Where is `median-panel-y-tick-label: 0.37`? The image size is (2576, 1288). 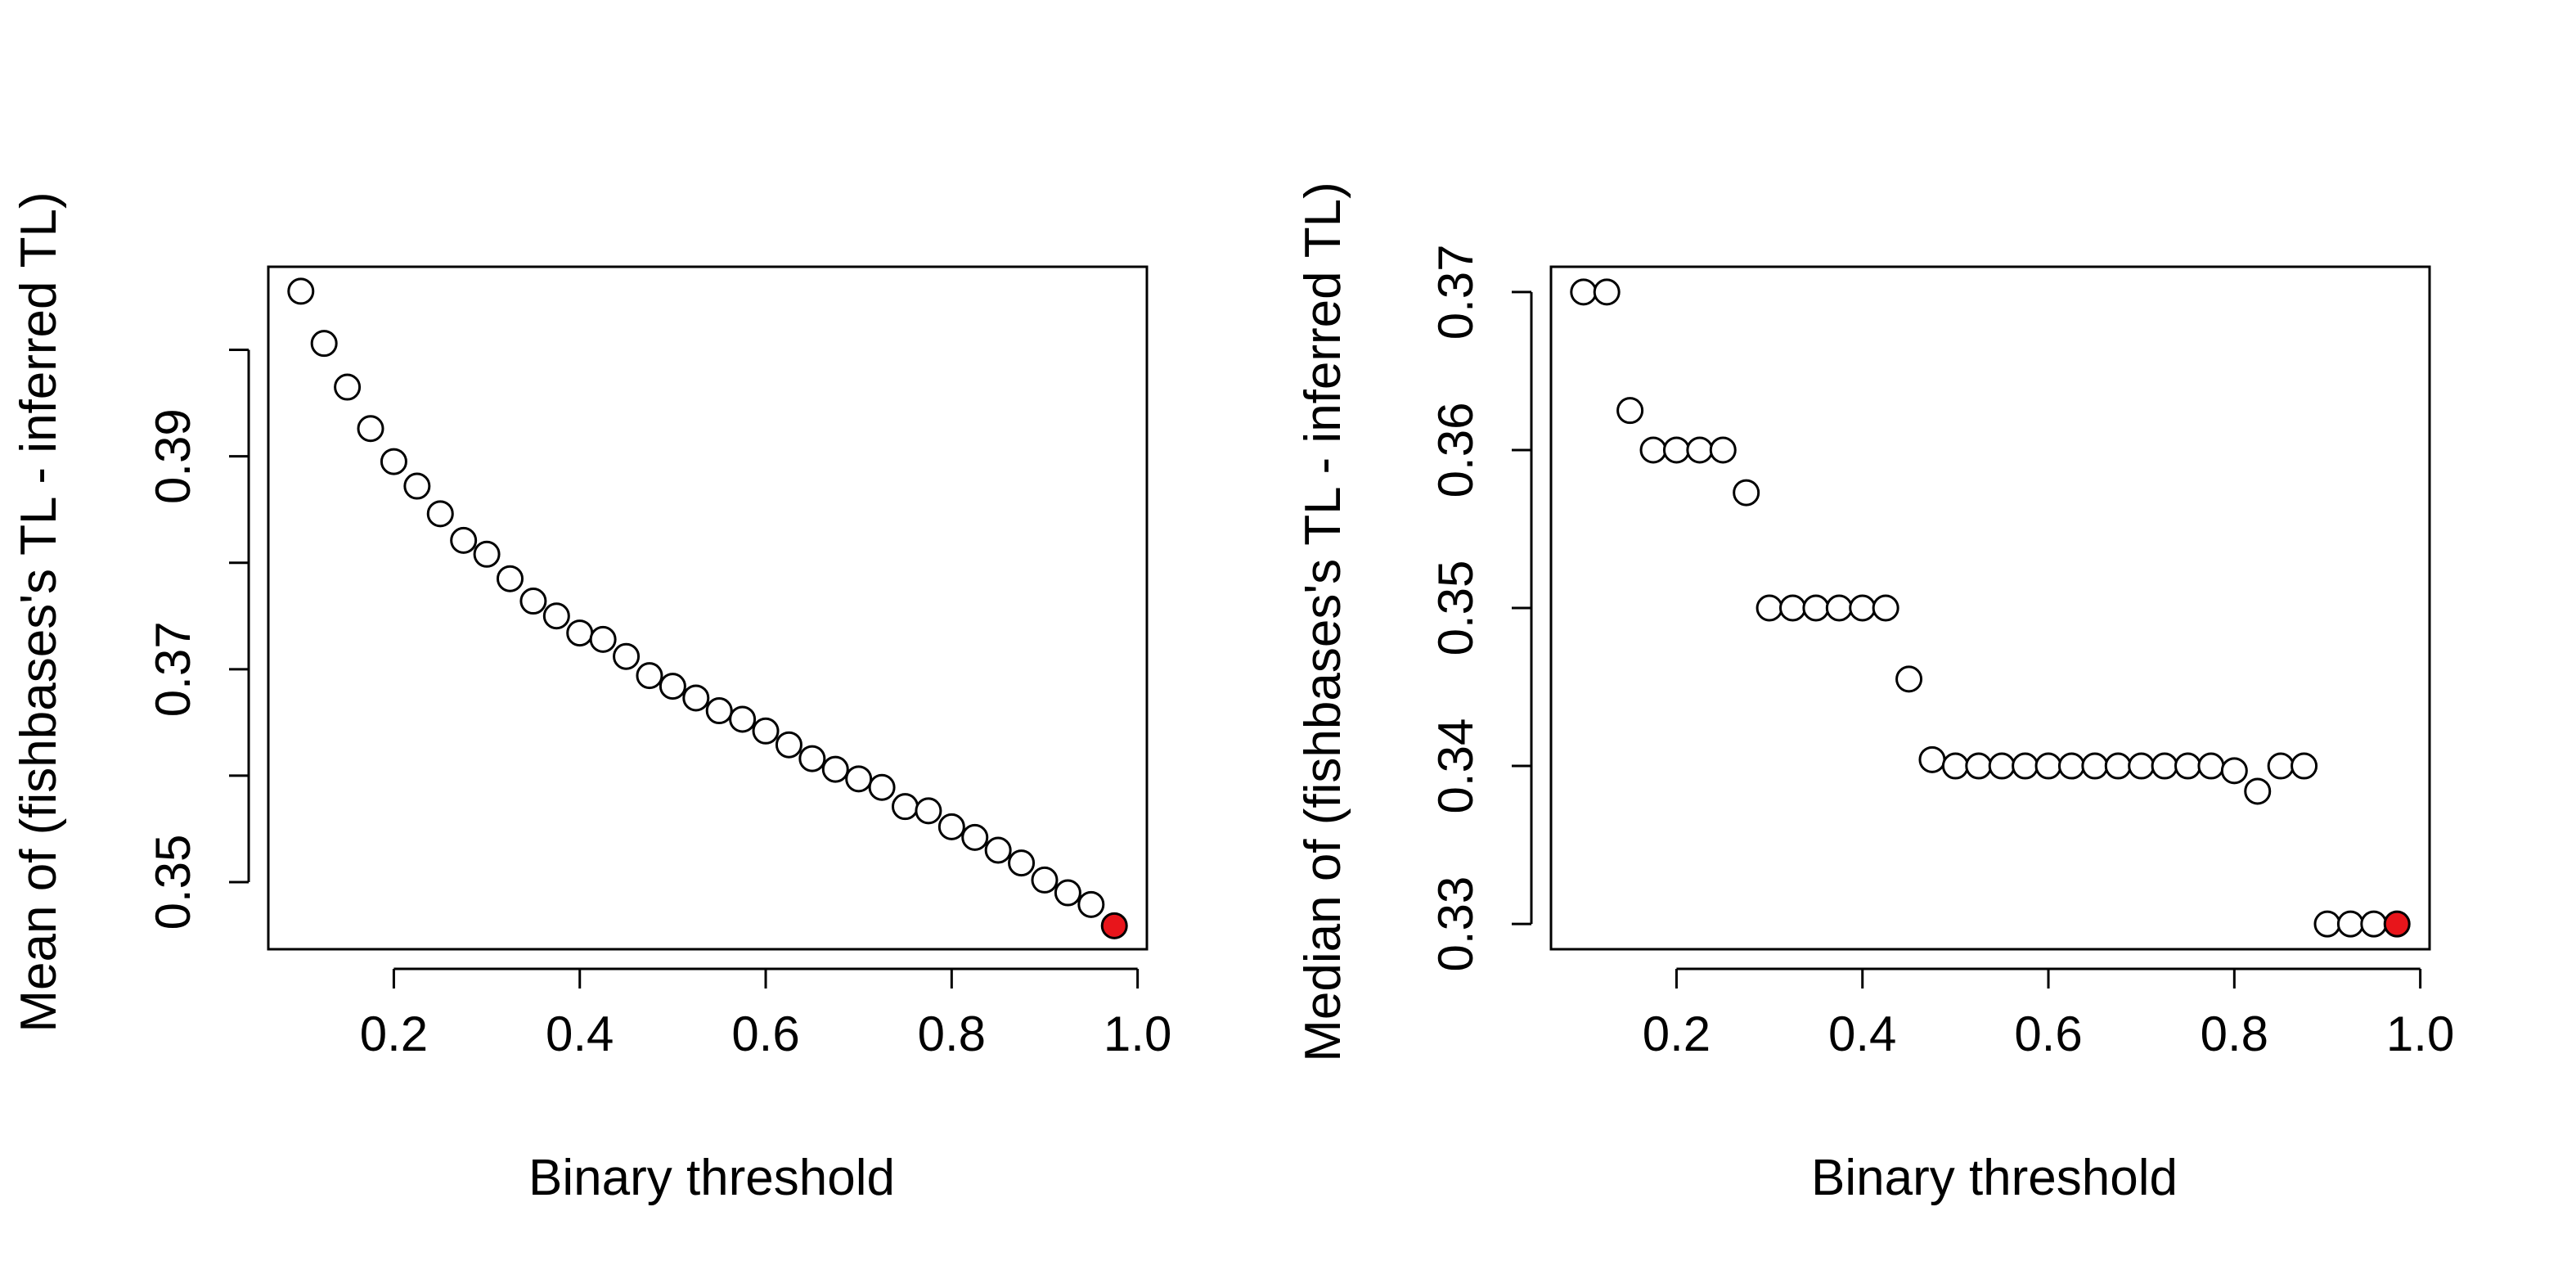 median-panel-y-tick-label: 0.37 is located at coordinates (1455, 292).